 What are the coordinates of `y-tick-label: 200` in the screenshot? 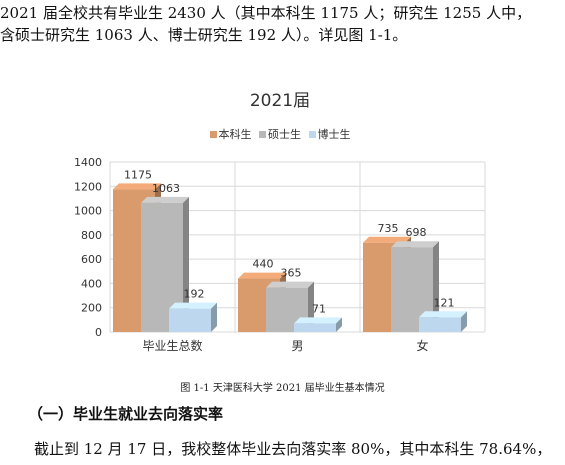 It's located at (91, 308).